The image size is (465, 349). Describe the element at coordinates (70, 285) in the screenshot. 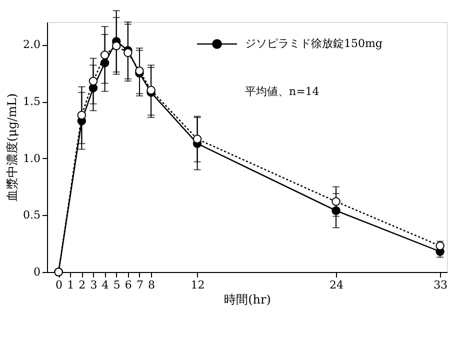

I see `x-tick-label: 1` at that location.